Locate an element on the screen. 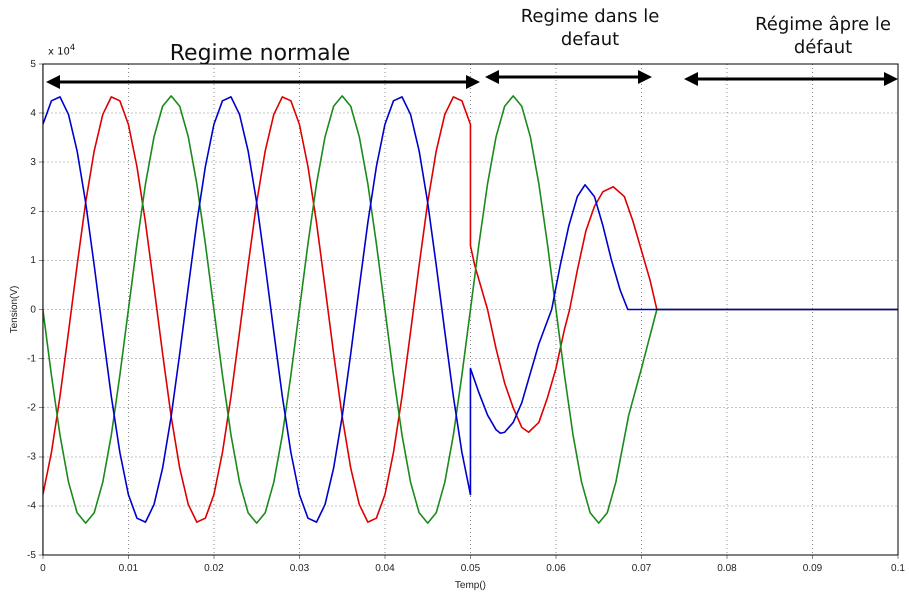 The height and width of the screenshot is (595, 909). x-tick-label: 0.1 is located at coordinates (898, 568).